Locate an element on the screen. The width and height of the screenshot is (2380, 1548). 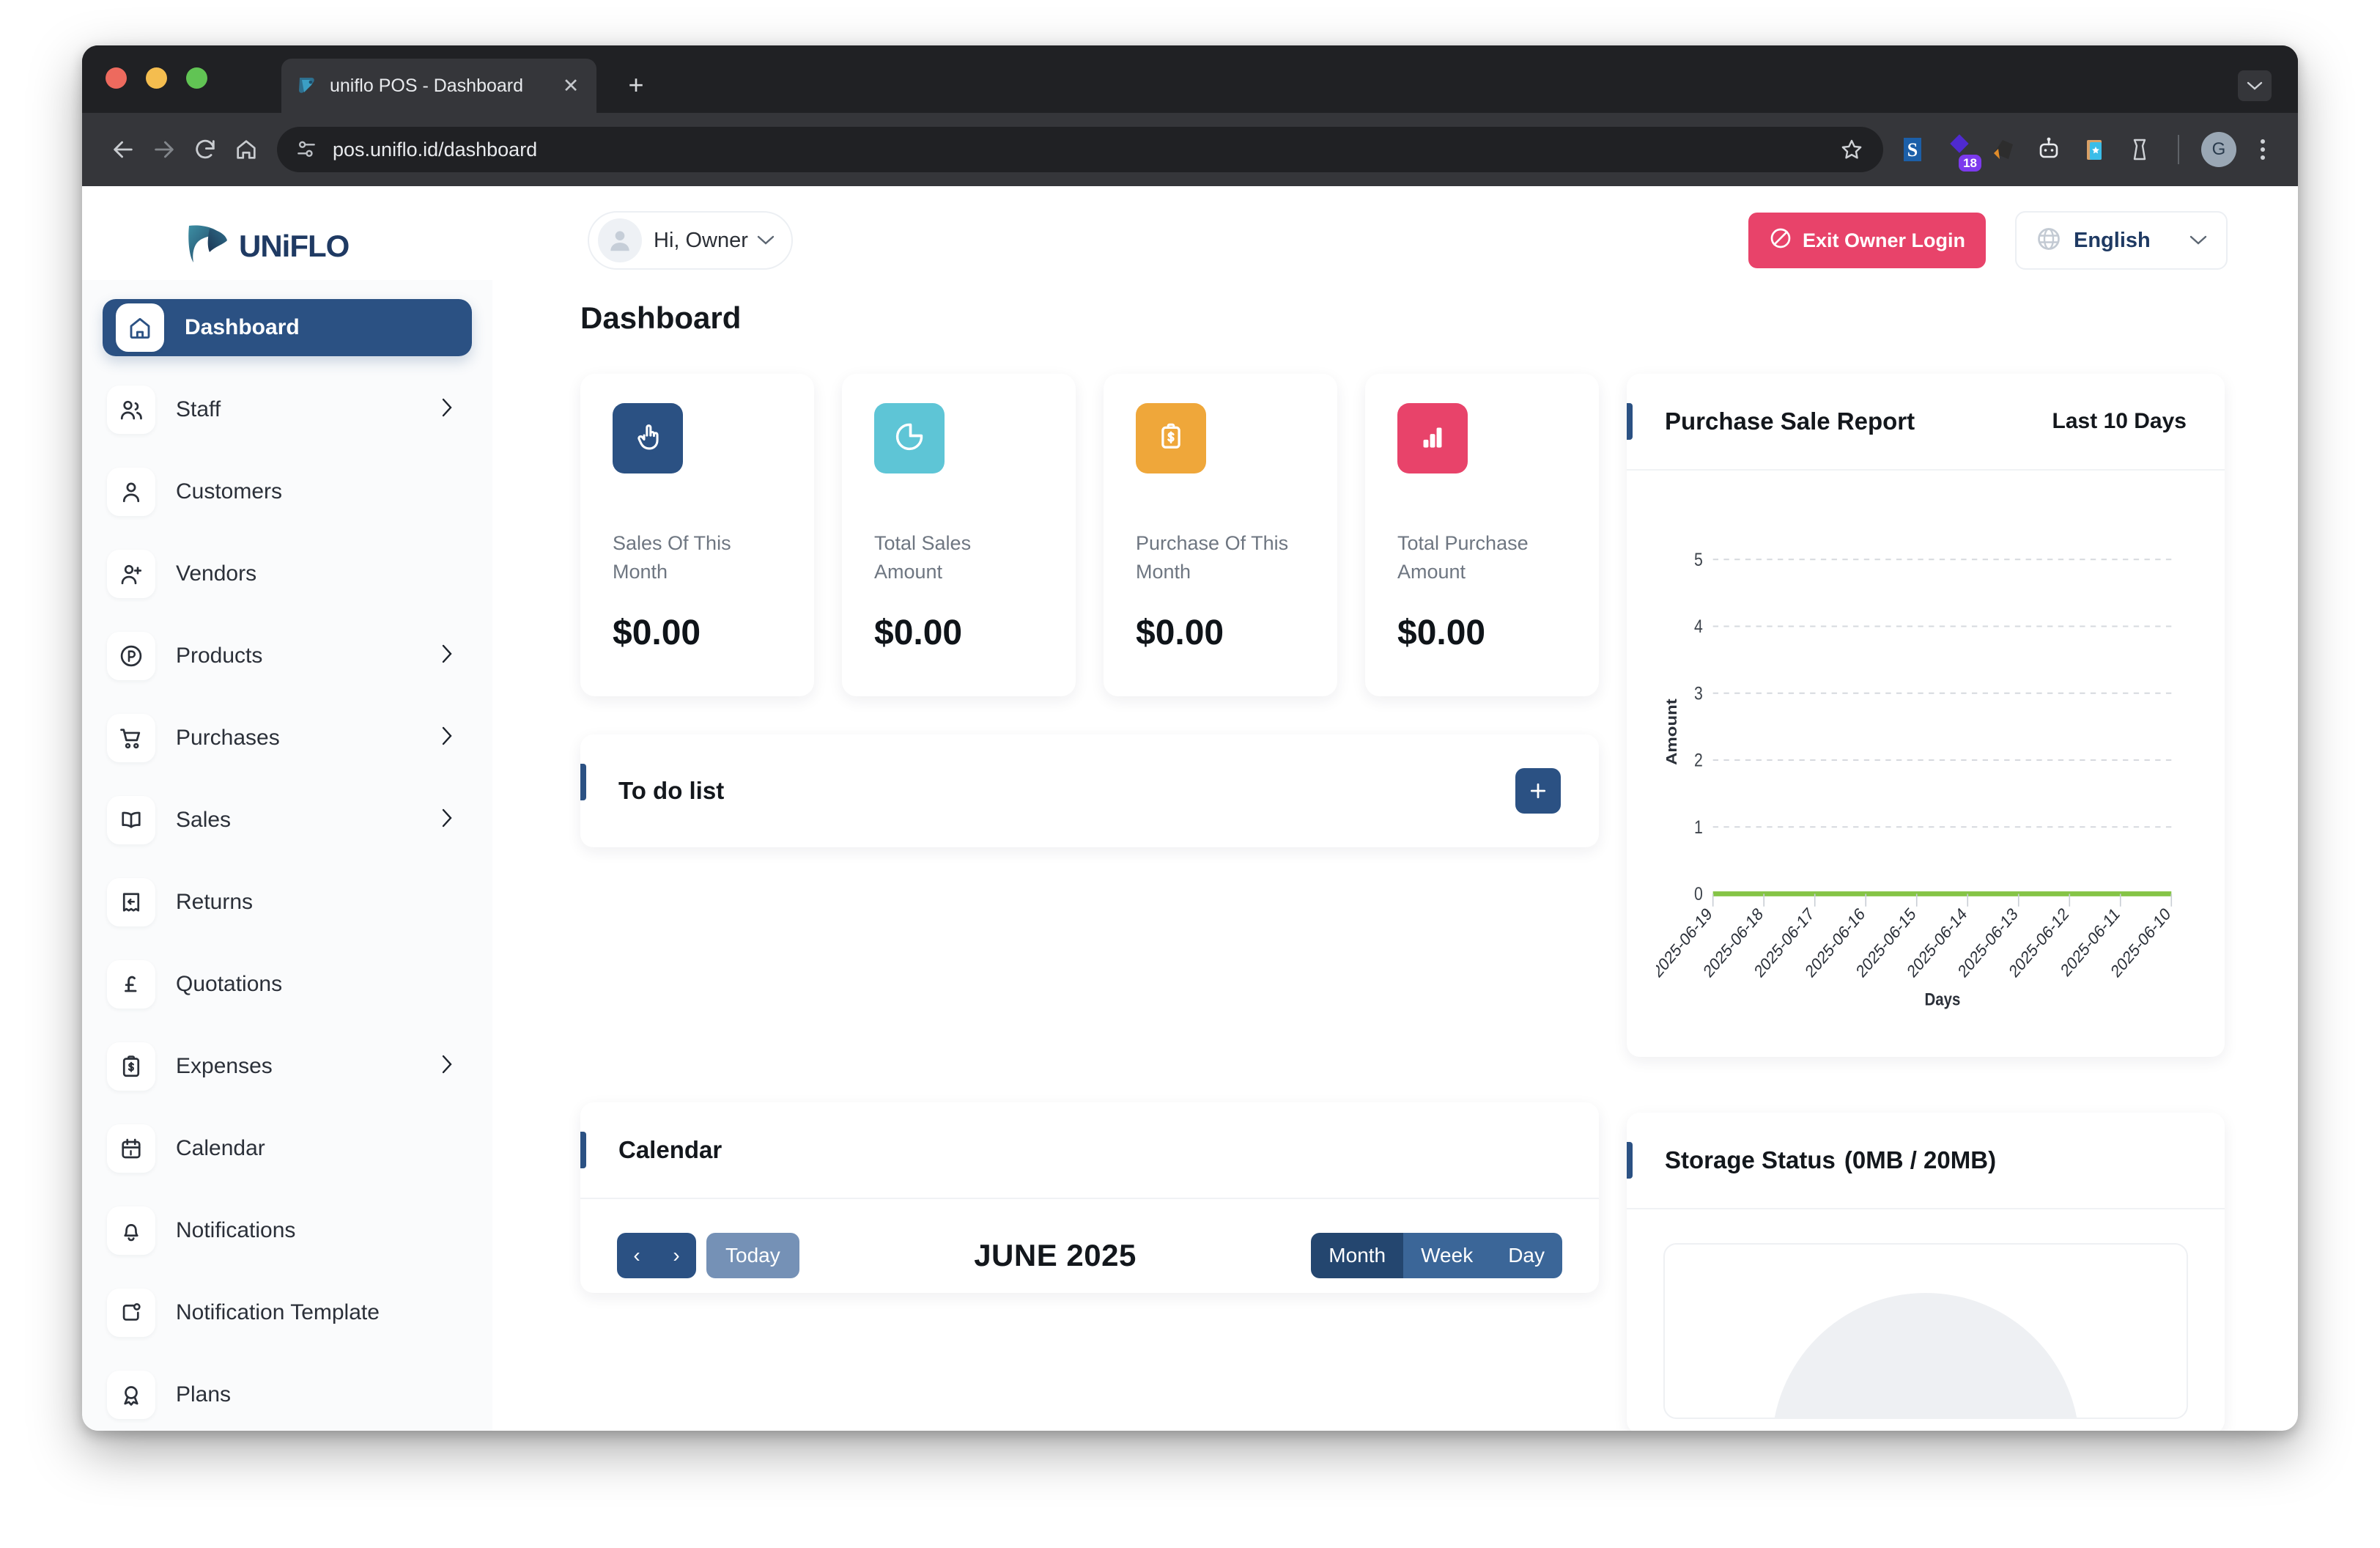
pointing-hand-icon is located at coordinates (648, 438).